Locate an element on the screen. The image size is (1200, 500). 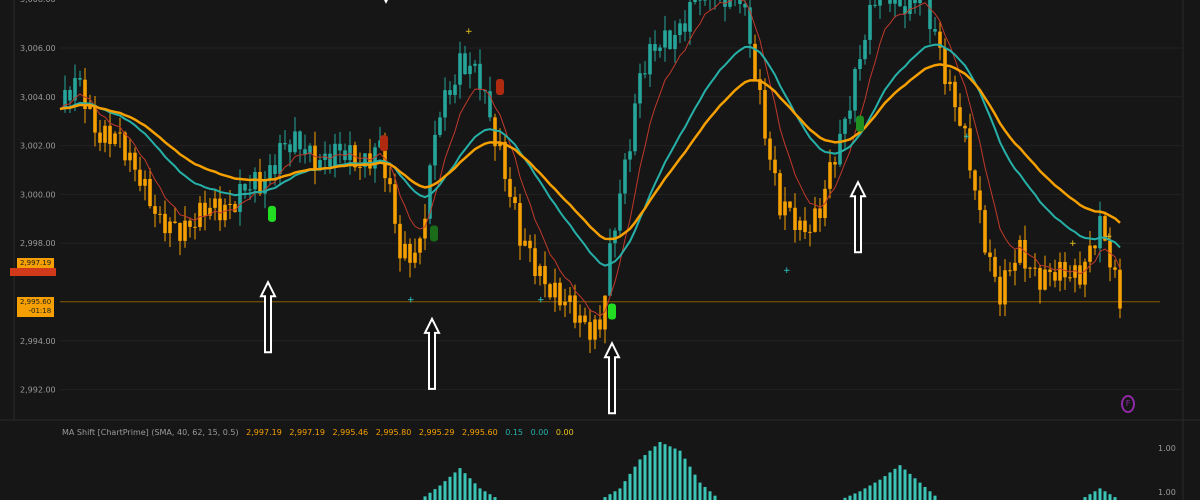
legend-value: 2,995.29 is located at coordinates (436, 432).